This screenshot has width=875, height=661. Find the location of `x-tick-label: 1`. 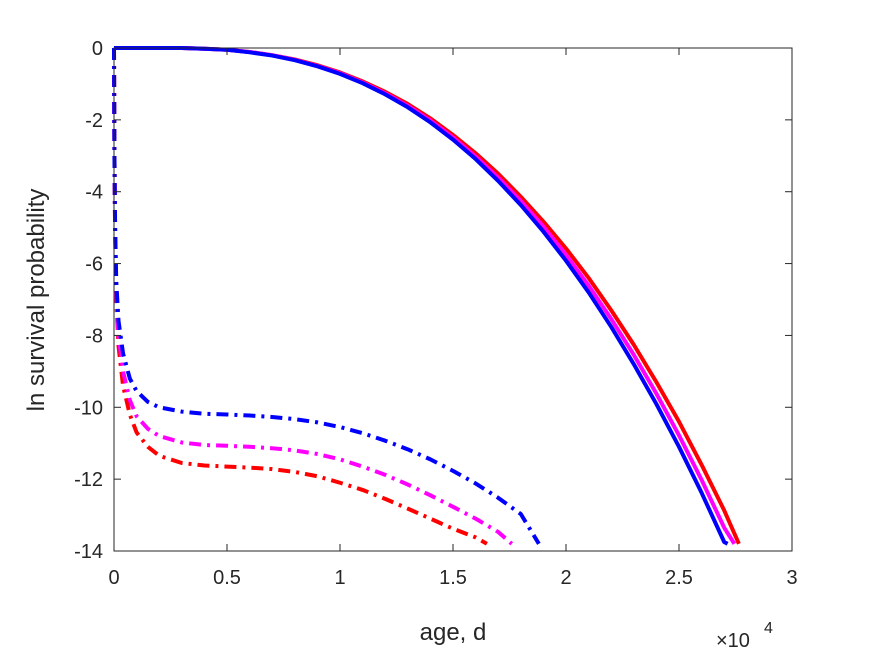

x-tick-label: 1 is located at coordinates (339, 578).